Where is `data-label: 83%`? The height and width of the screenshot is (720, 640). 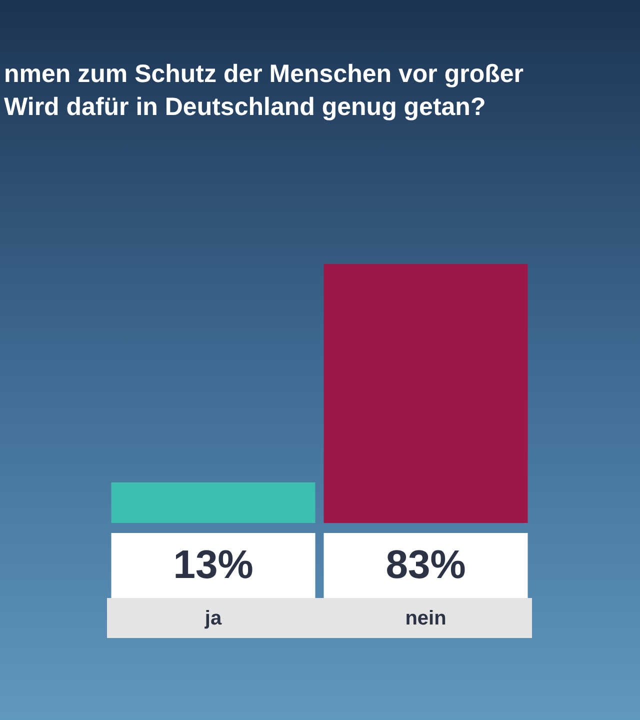 data-label: 83% is located at coordinates (426, 565).